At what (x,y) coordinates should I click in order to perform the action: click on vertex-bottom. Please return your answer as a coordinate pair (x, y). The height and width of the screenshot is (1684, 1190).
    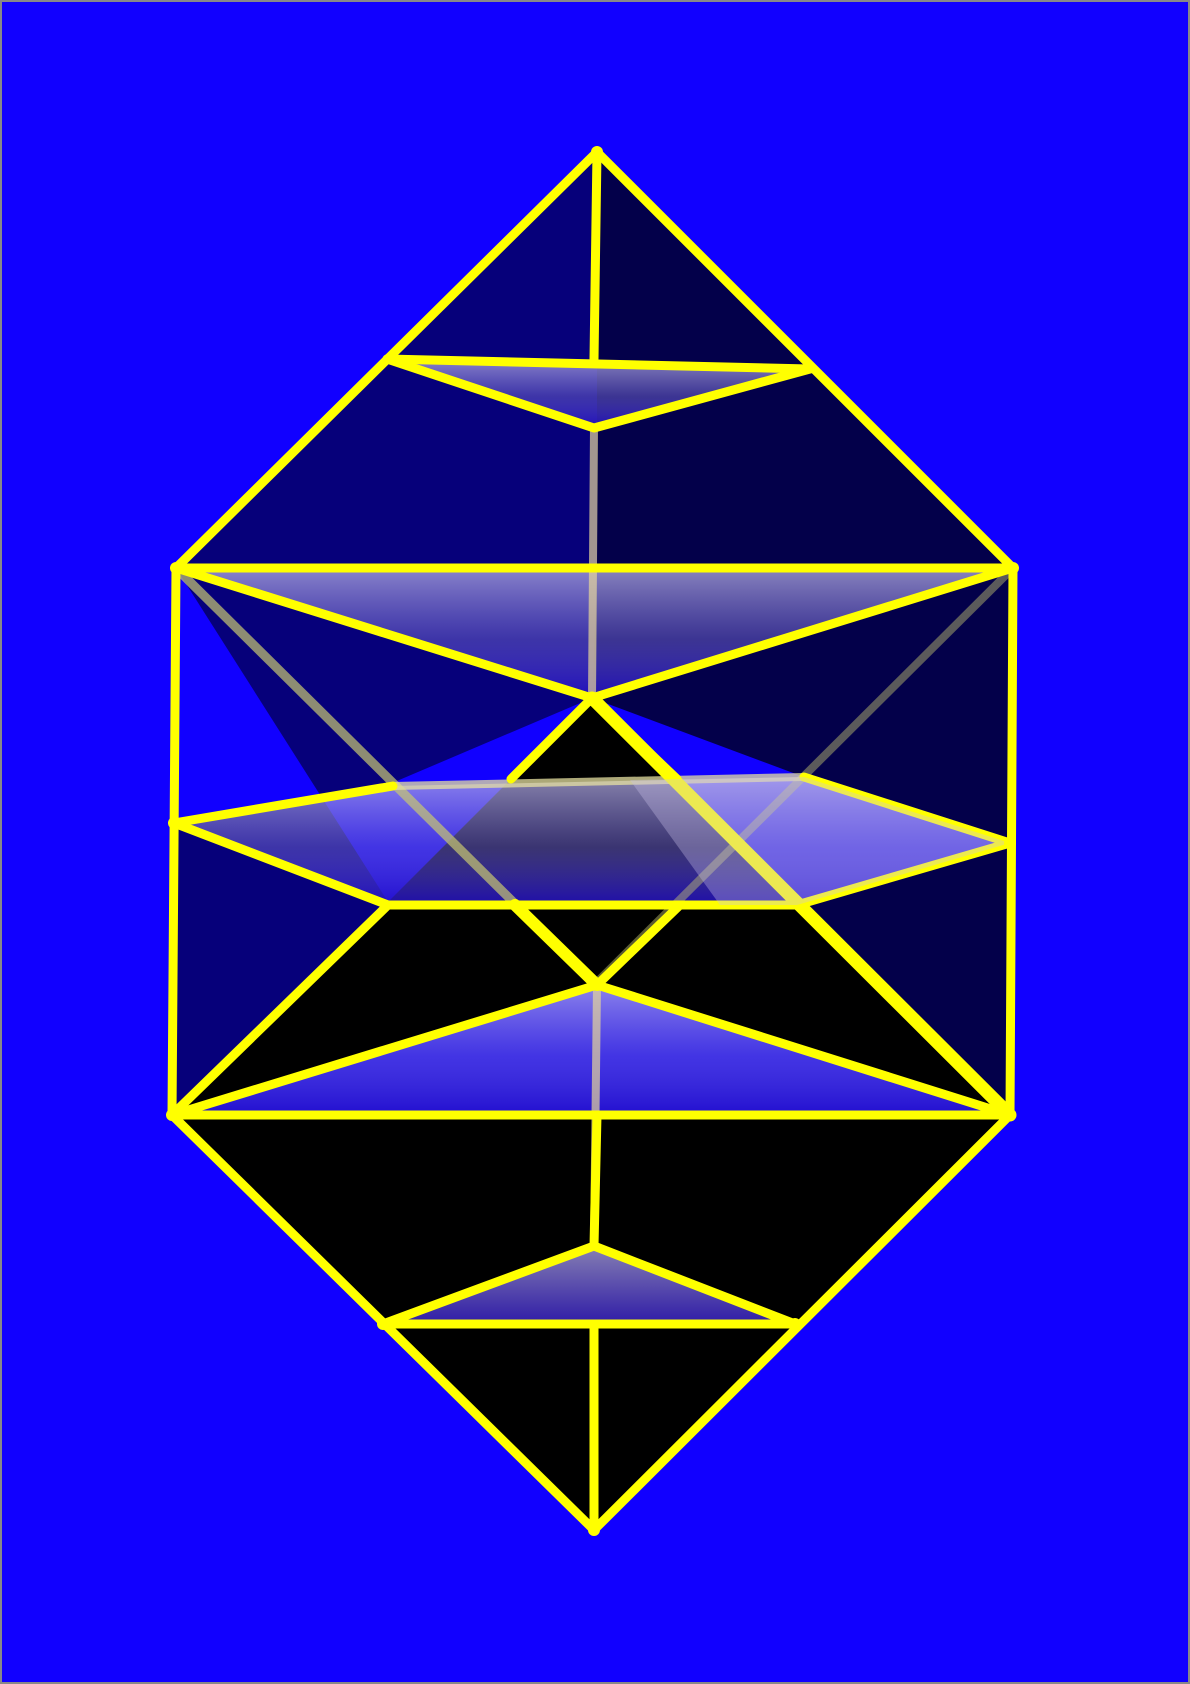
    Looking at the image, I should click on (594, 1530).